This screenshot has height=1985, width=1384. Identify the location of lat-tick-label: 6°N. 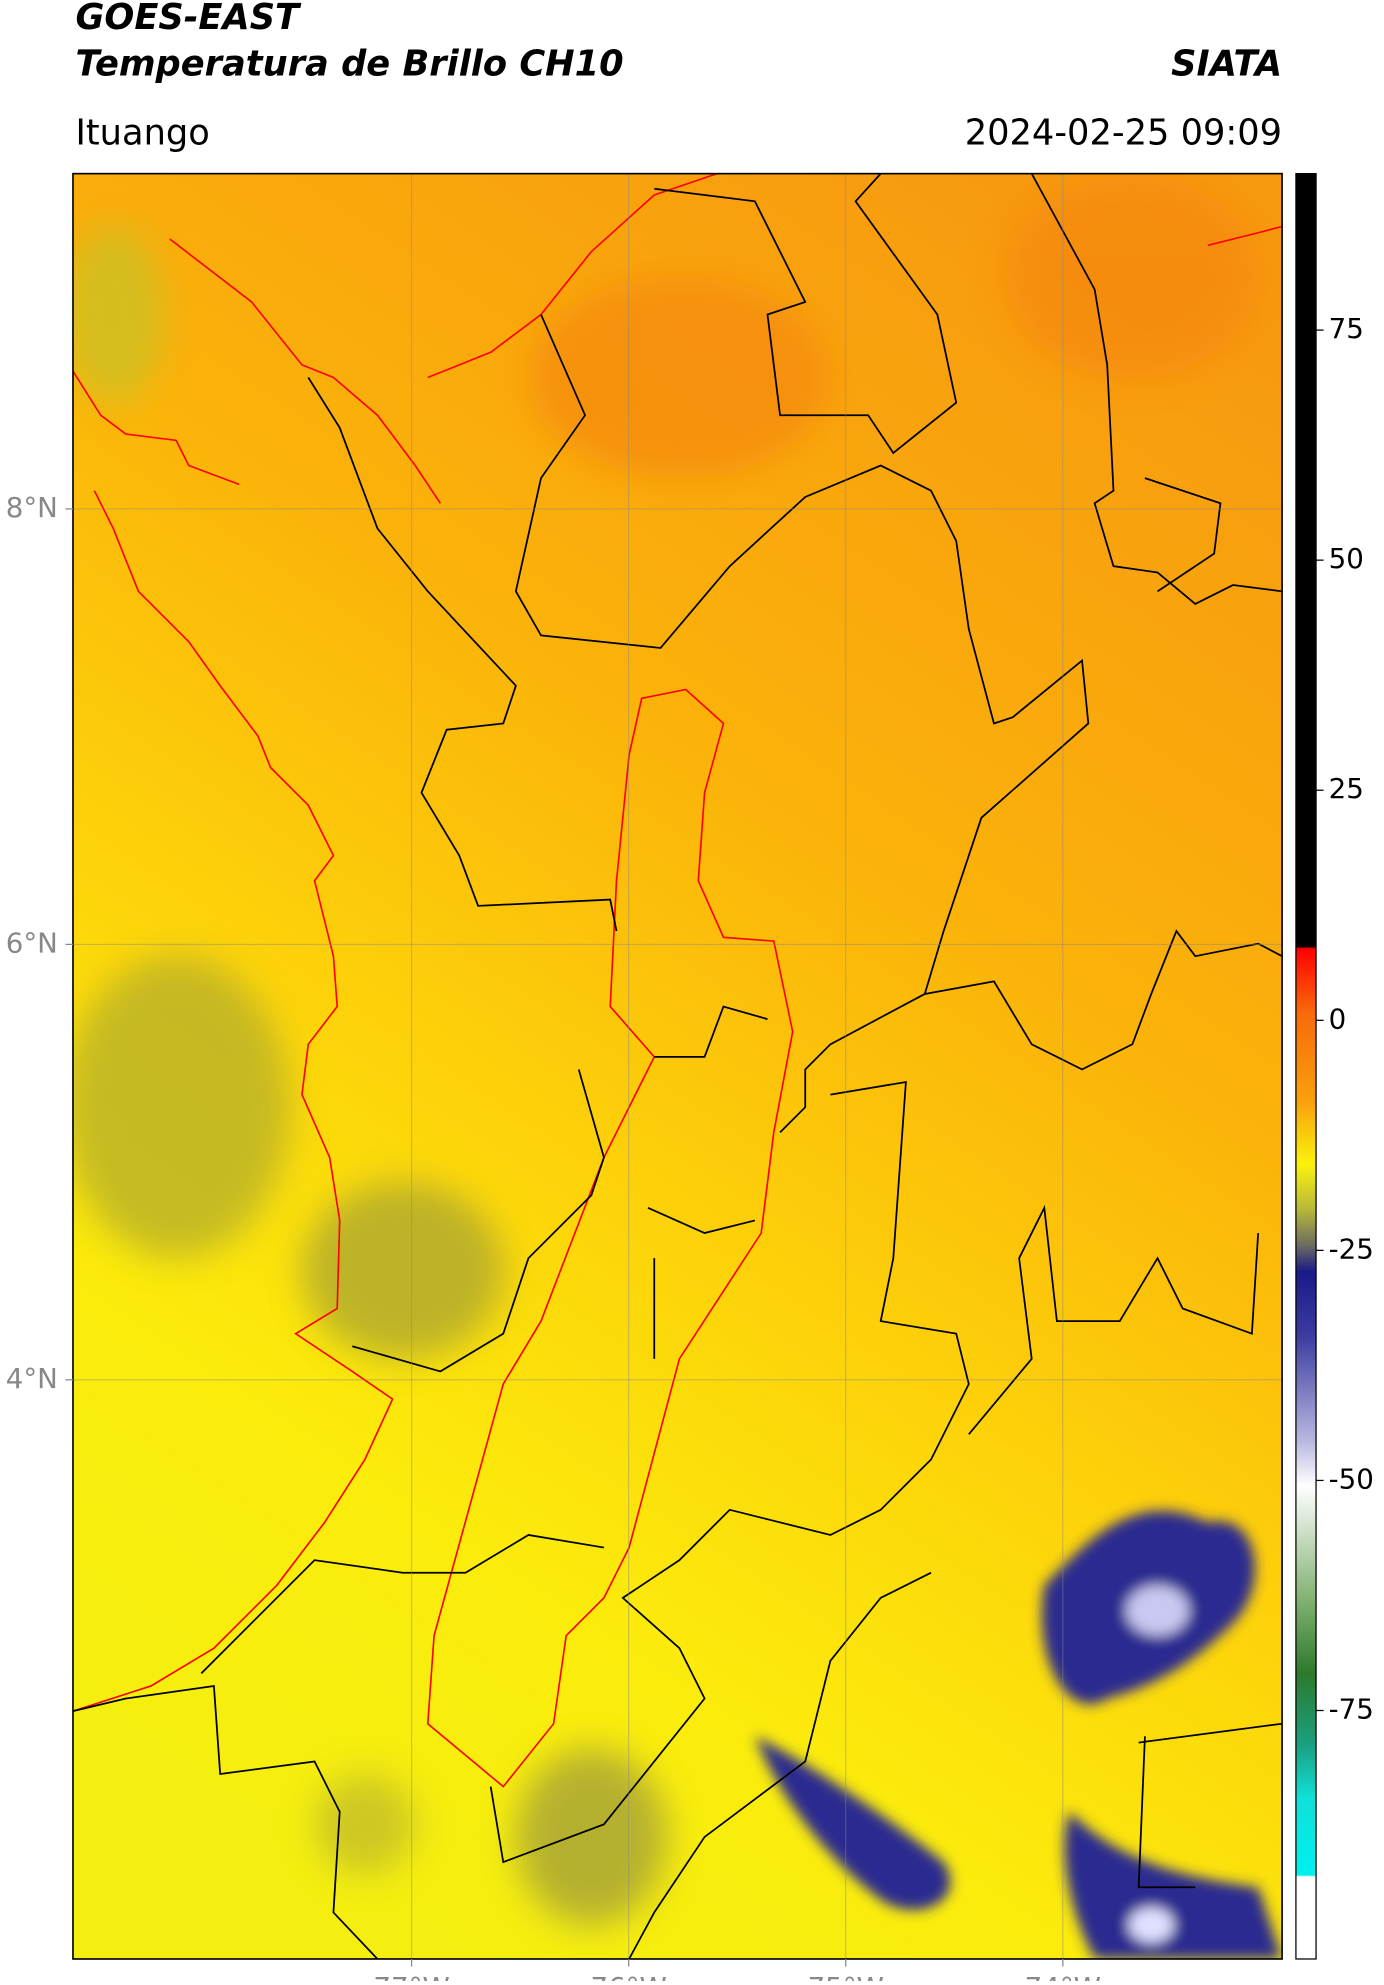
(32, 942).